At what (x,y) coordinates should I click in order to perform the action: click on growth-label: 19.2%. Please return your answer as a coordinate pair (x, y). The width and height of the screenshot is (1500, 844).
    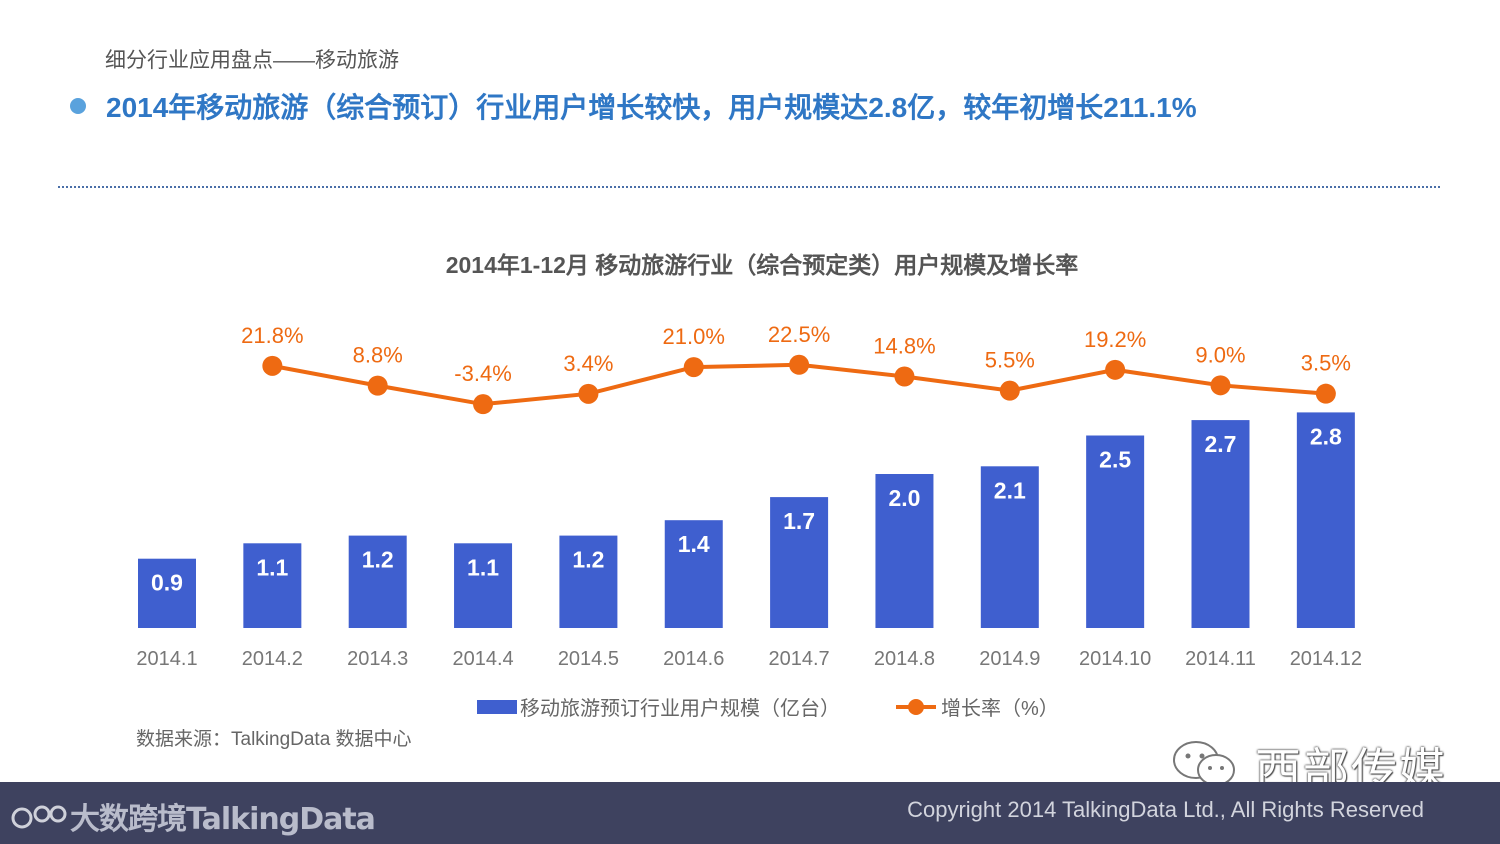
    Looking at the image, I should click on (1115, 339).